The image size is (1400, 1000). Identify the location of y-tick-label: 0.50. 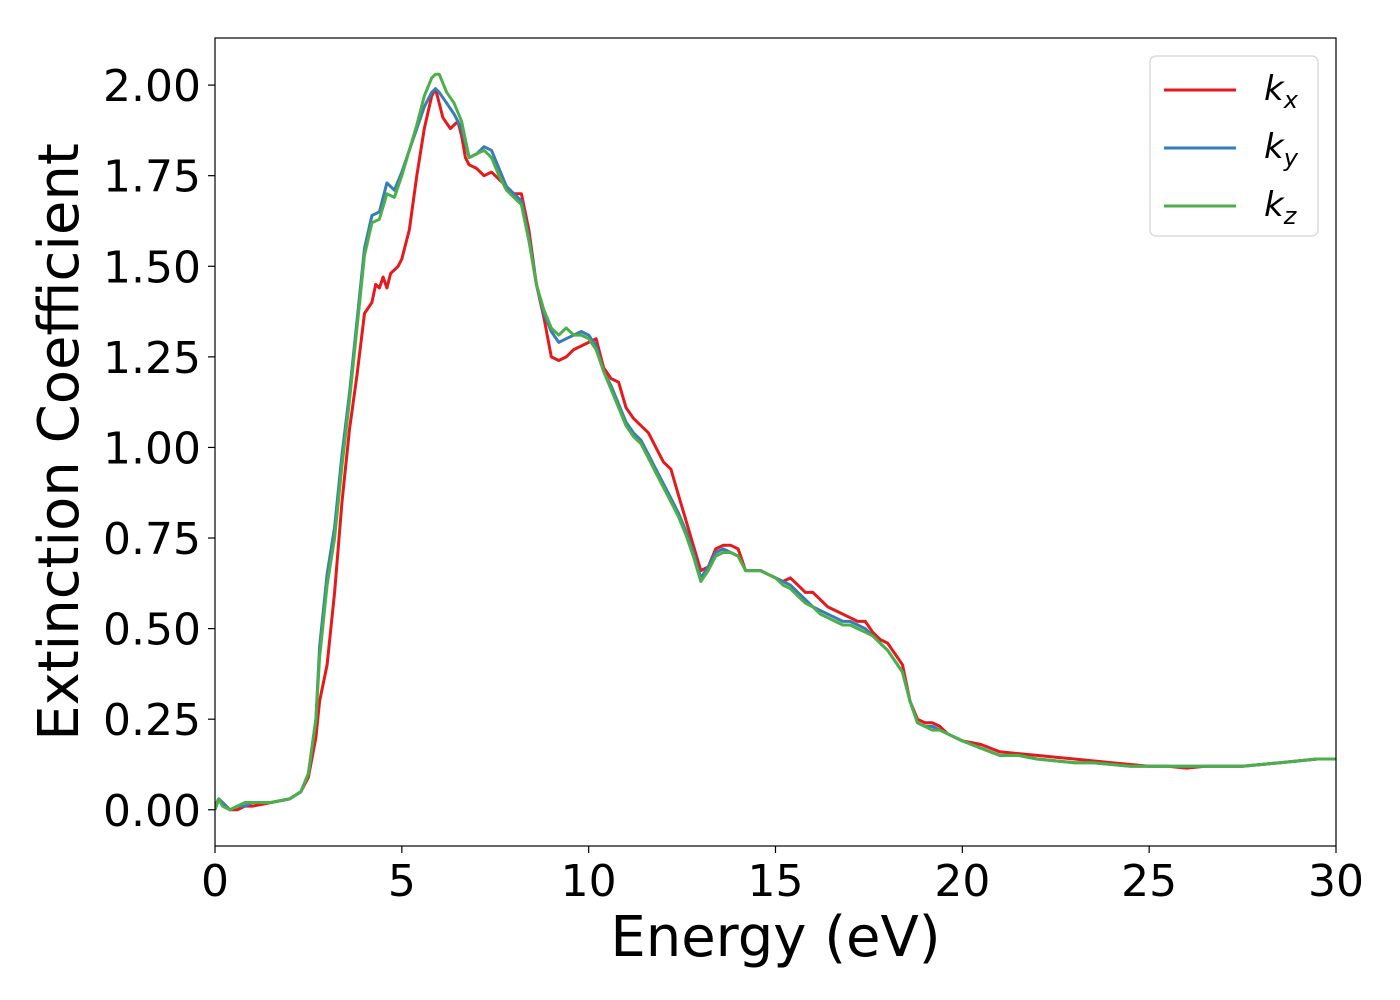
(152, 630).